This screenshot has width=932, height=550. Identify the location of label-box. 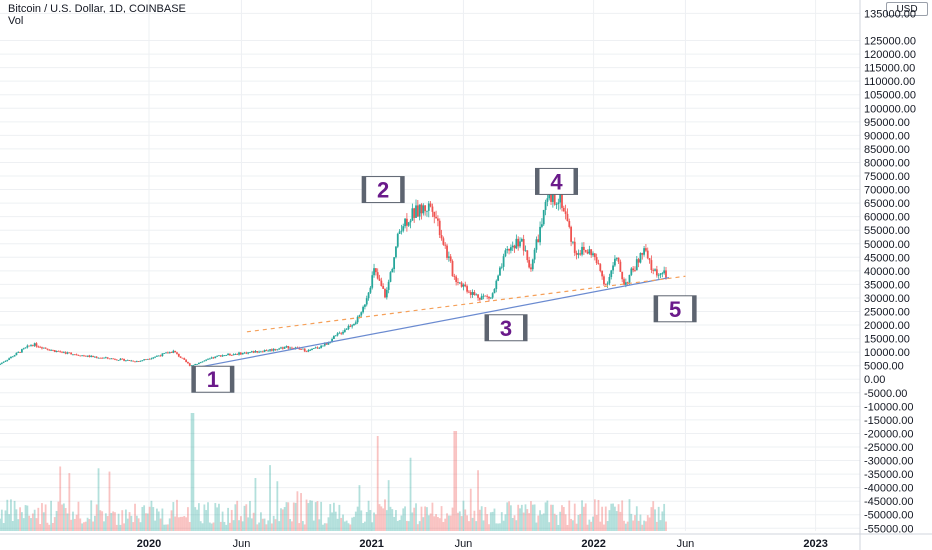
(213, 379).